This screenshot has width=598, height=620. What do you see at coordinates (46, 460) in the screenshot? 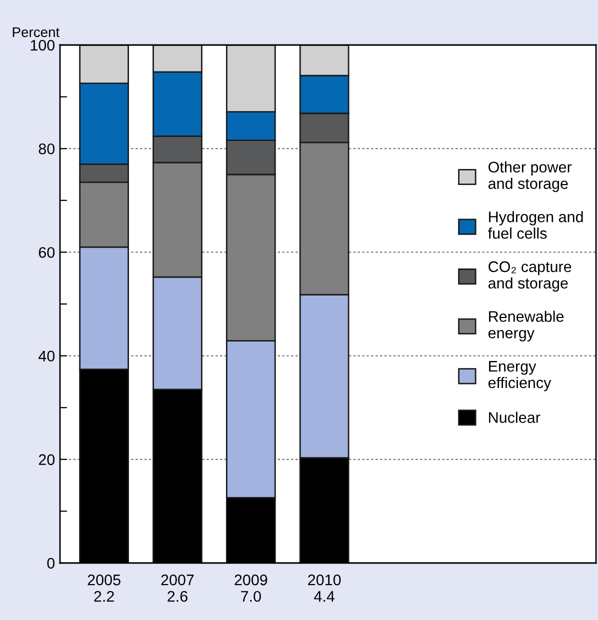
I see `y-tick-label: 20` at bounding box center [46, 460].